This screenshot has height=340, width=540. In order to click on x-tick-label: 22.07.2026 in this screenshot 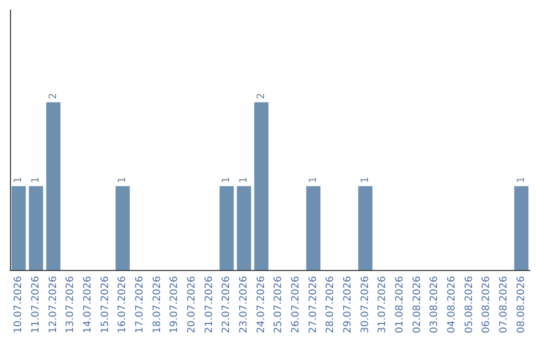, I will do `click(226, 305)`.